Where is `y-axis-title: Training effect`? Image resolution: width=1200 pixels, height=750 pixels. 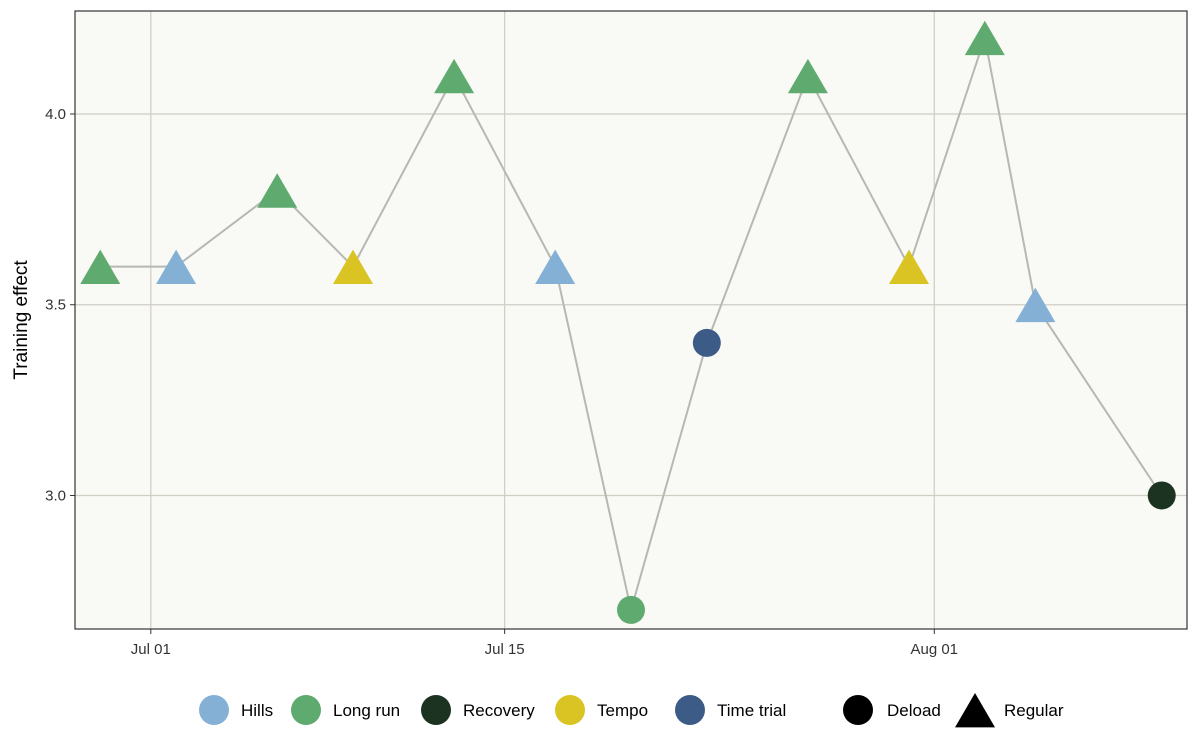
y-axis-title: Training effect is located at coordinates (21, 320).